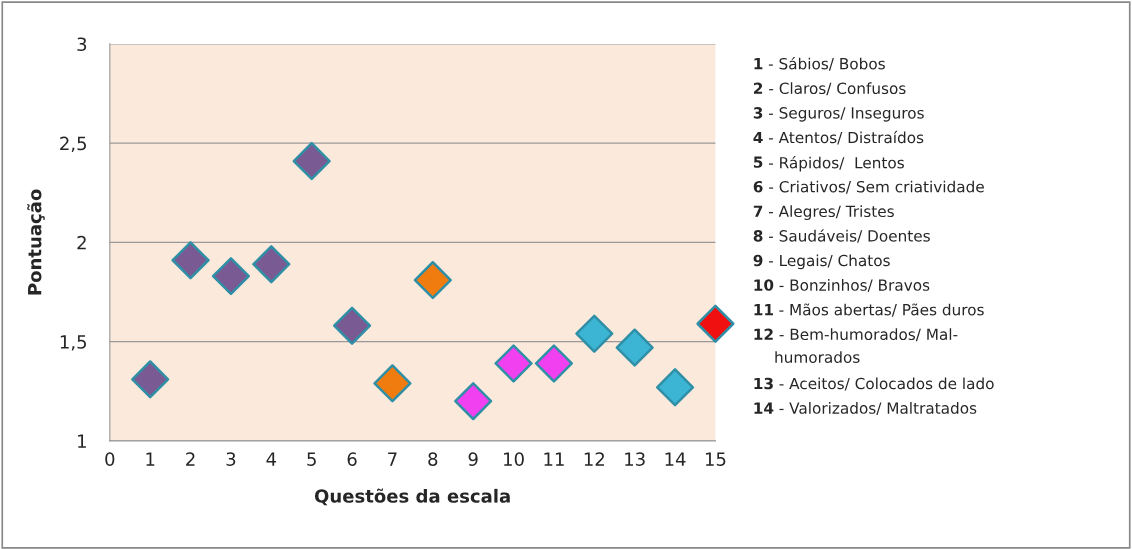 Image resolution: width=1132 pixels, height=549 pixels. What do you see at coordinates (675, 459) in the screenshot?
I see `x-tick-label: 14` at bounding box center [675, 459].